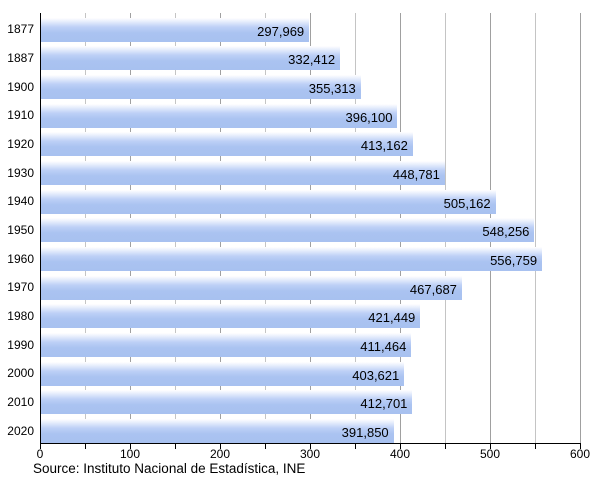  What do you see at coordinates (201, 86) in the screenshot?
I see `bar: 355,313` at bounding box center [201, 86].